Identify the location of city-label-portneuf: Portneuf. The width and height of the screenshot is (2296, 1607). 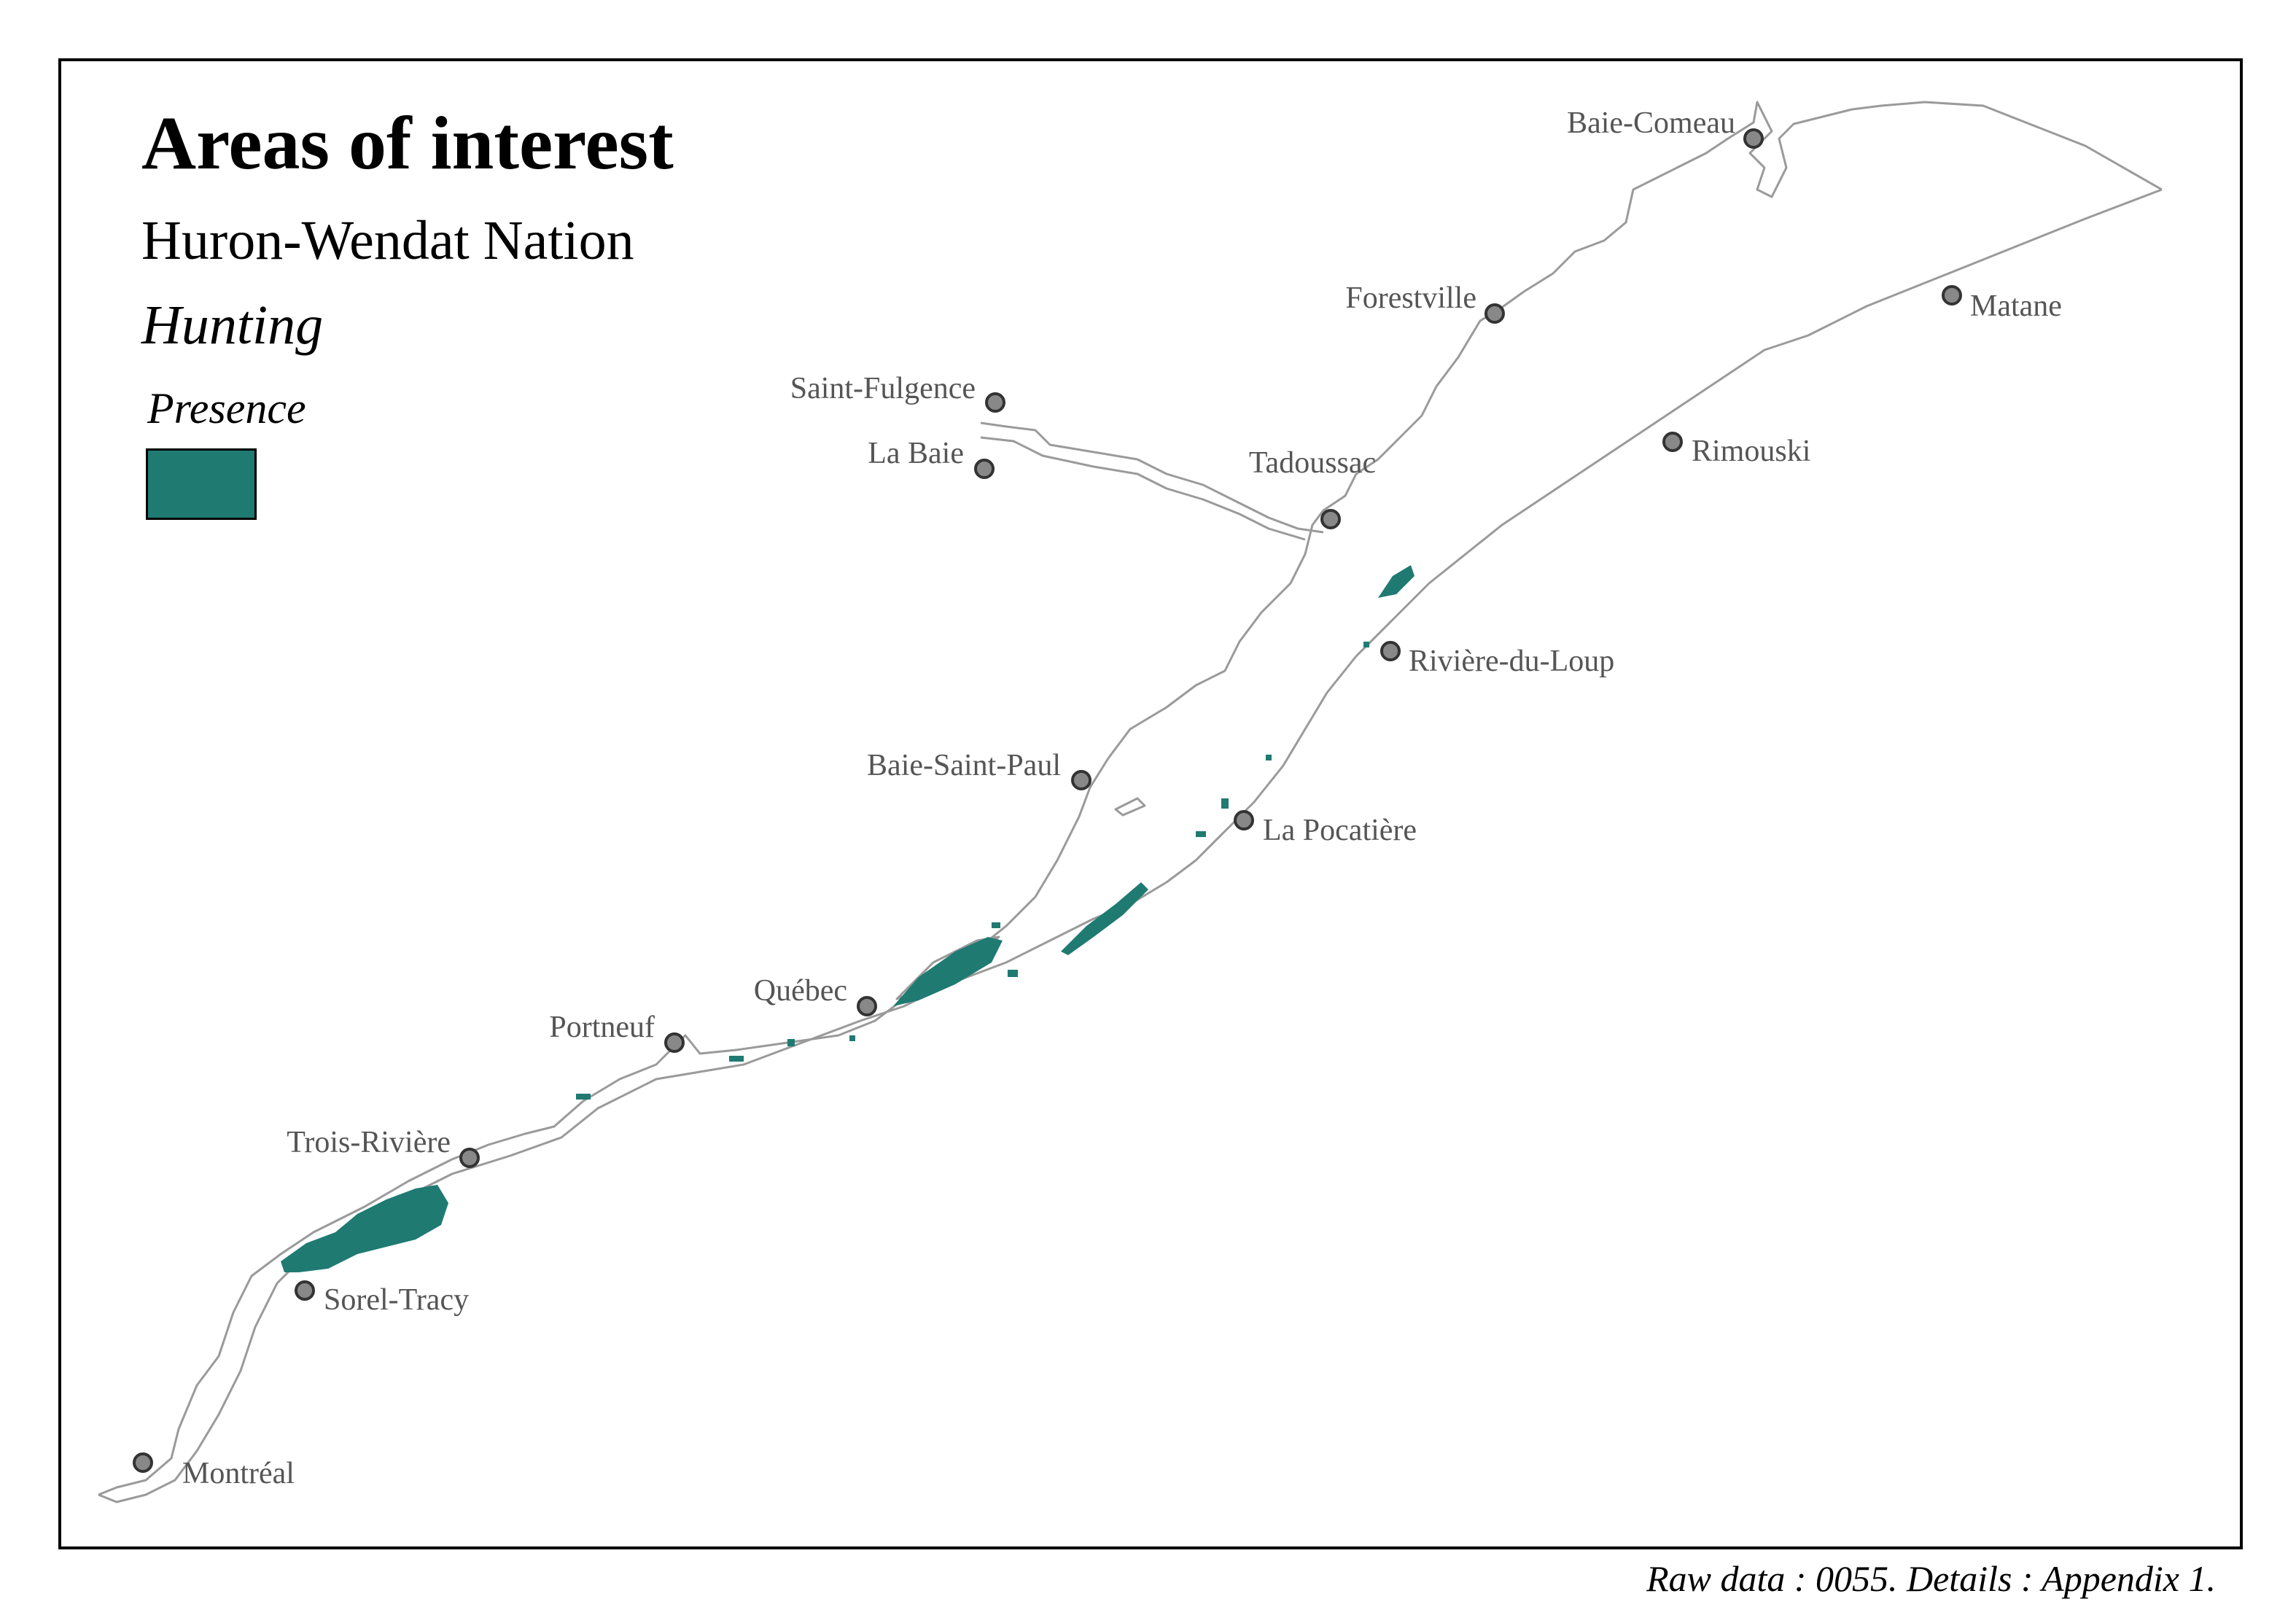
(602, 1027).